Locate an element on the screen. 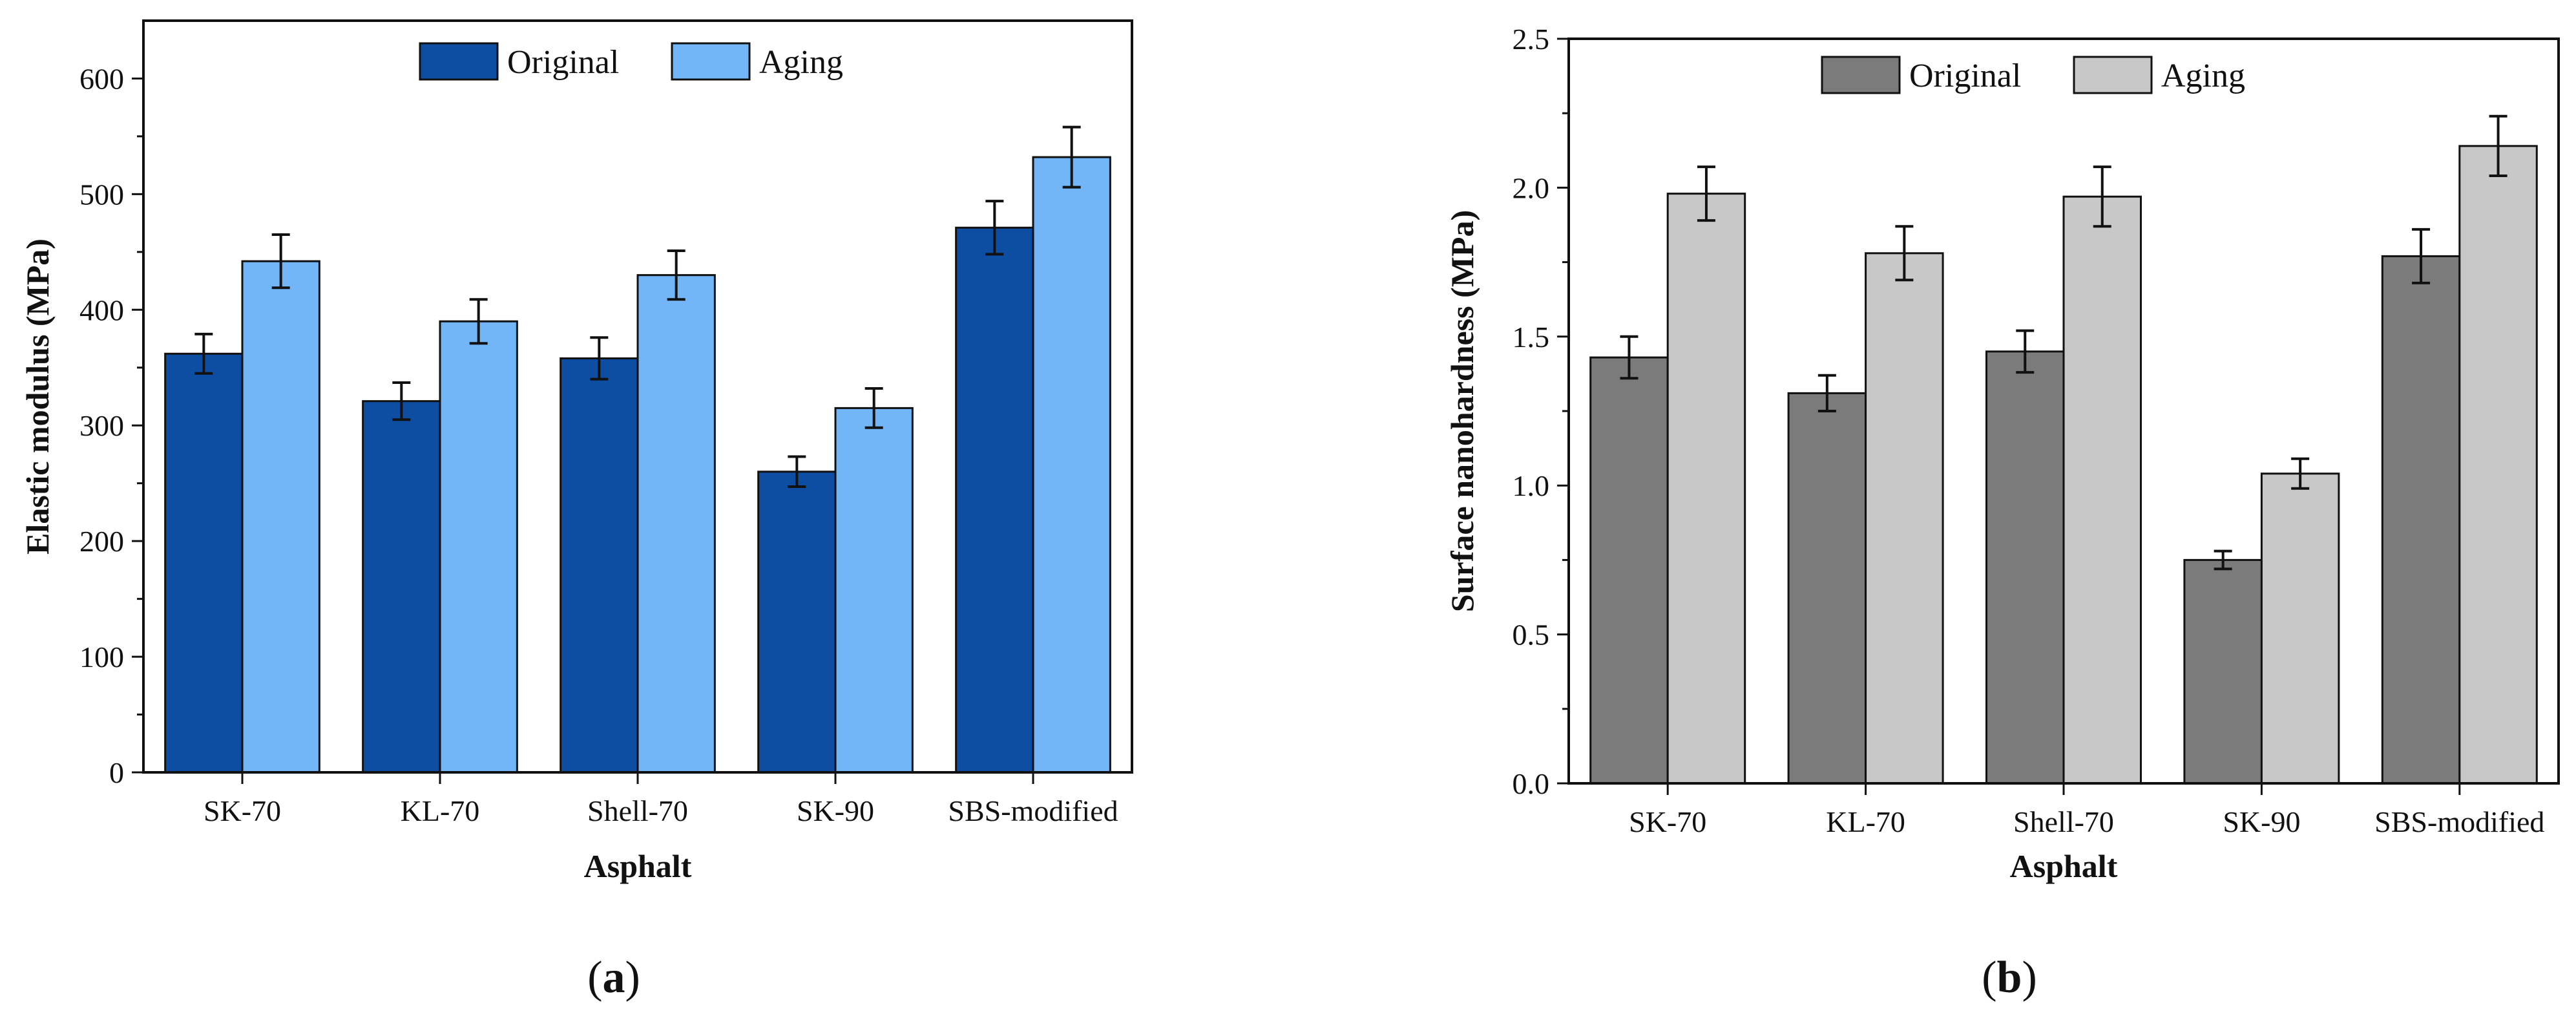 Image resolution: width=2576 pixels, height=1027 pixels. y-tick-label: 300 is located at coordinates (101, 425).